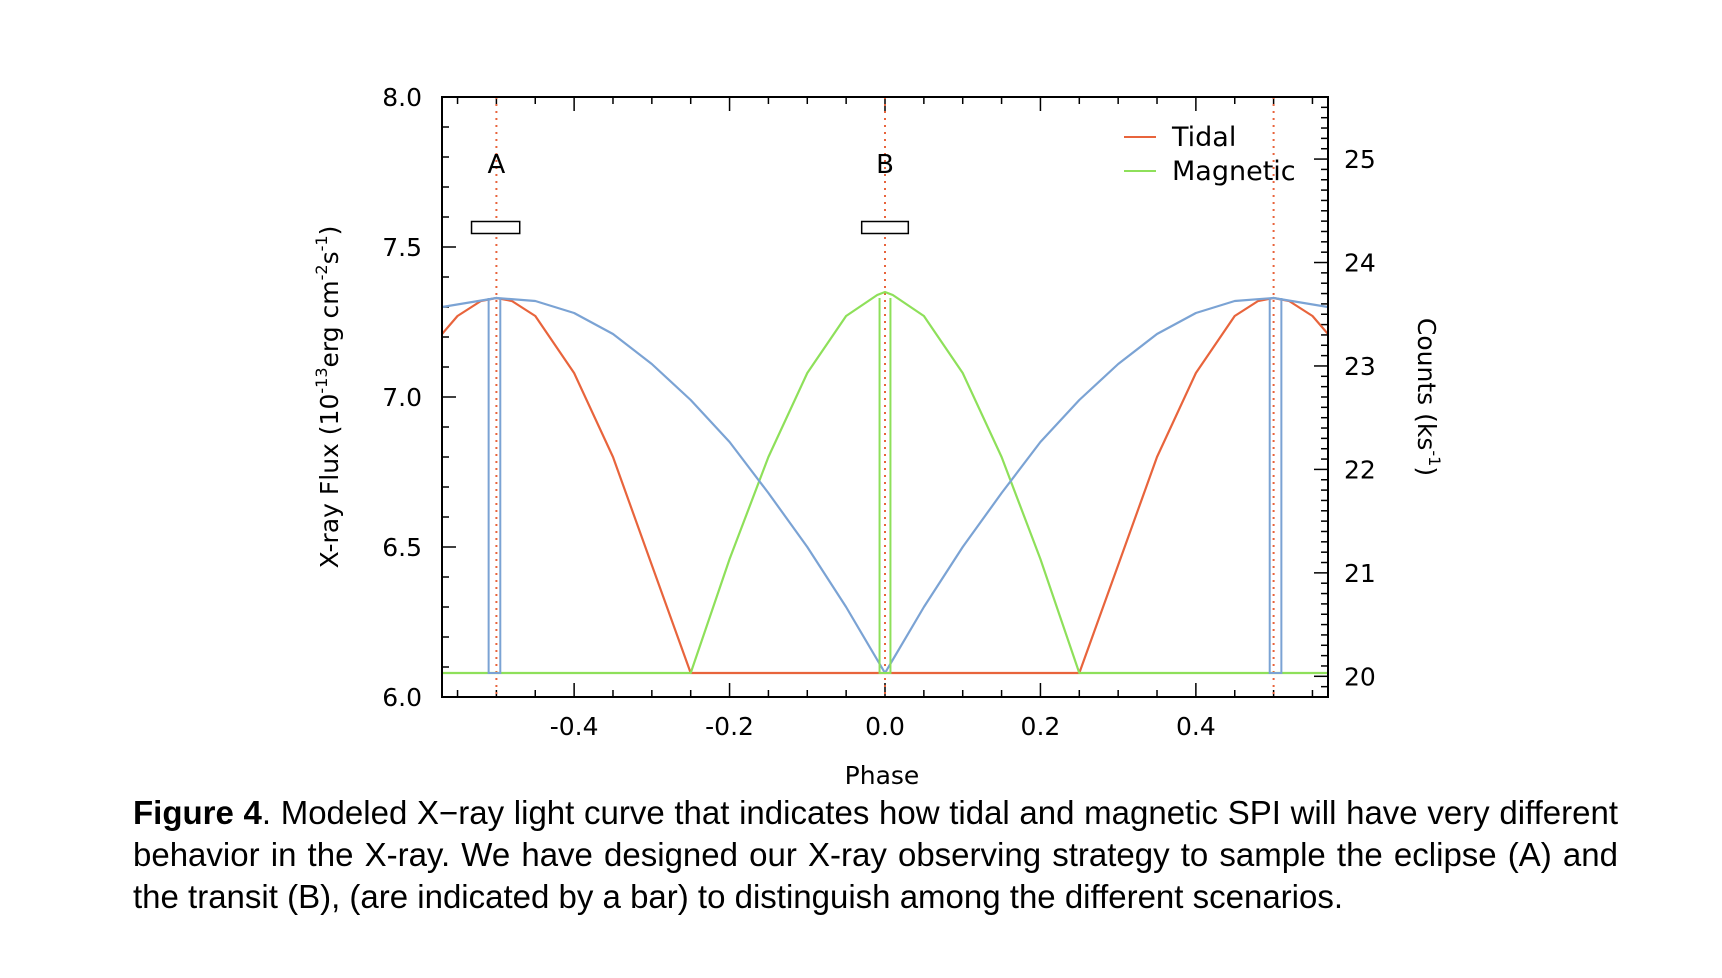  Describe the element at coordinates (402, 397) in the screenshot. I see `y-tick-label-left: 7.0` at that location.